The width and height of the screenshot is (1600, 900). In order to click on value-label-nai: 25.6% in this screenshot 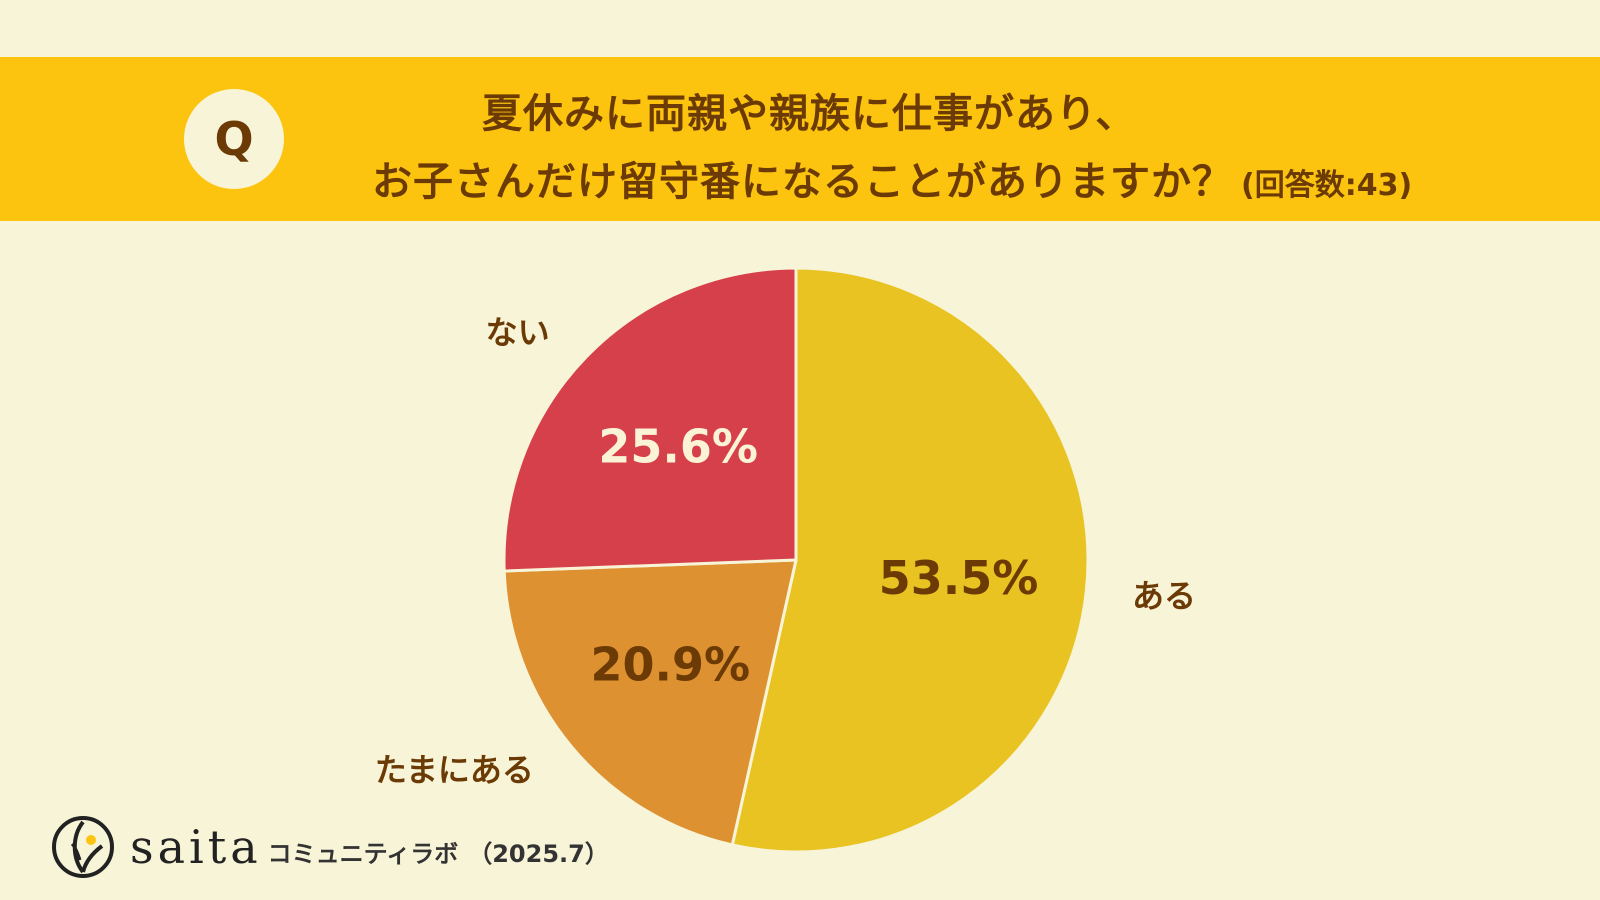, I will do `click(678, 447)`.